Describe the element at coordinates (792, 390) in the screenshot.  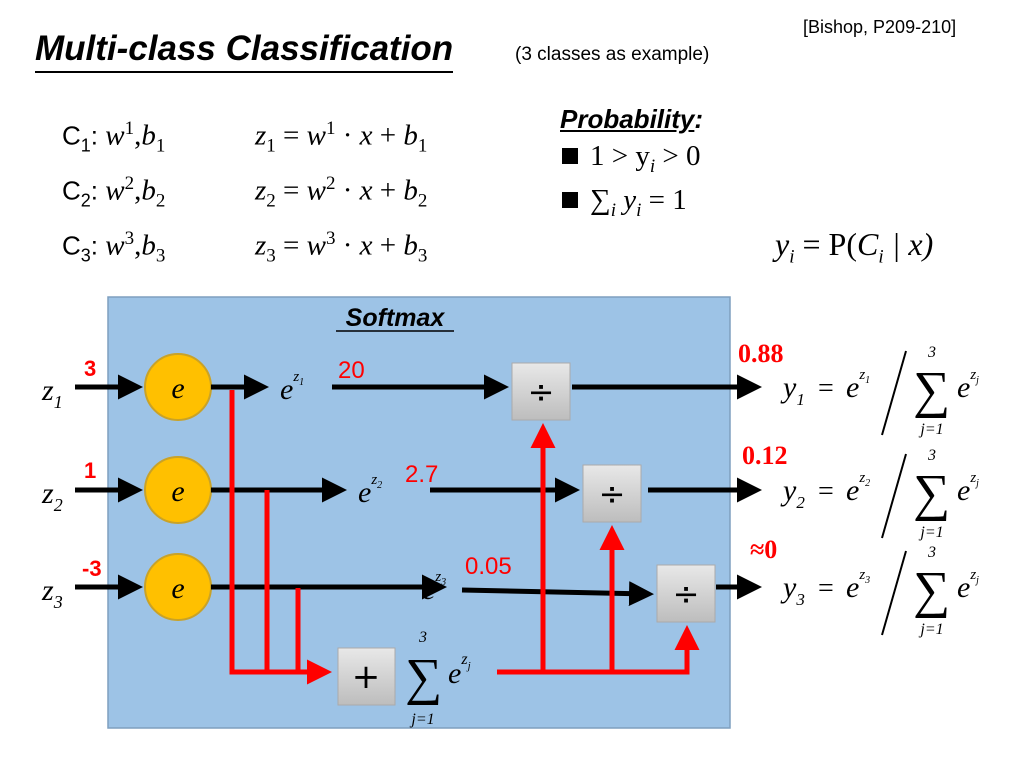
I see `output-var: y1` at that location.